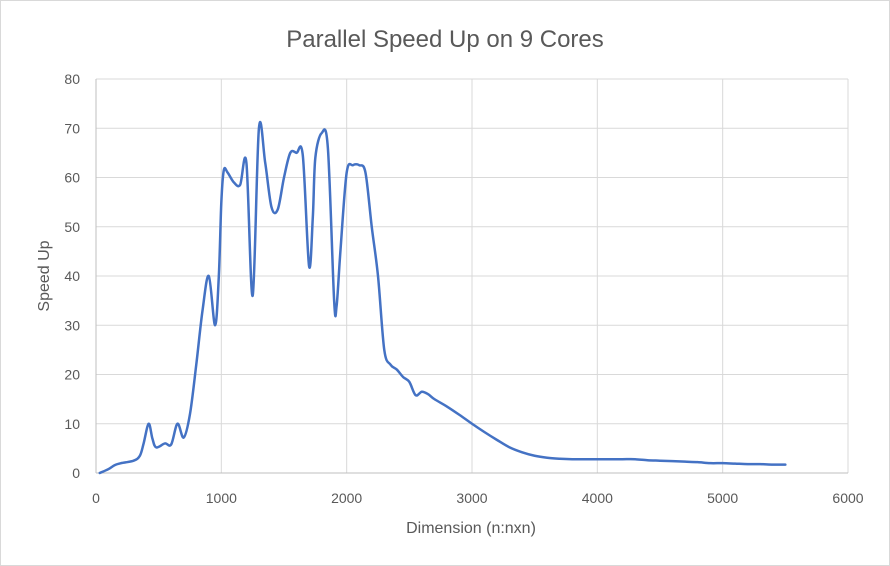 This screenshot has height=566, width=890. I want to click on x-tick-label: 0, so click(96, 498).